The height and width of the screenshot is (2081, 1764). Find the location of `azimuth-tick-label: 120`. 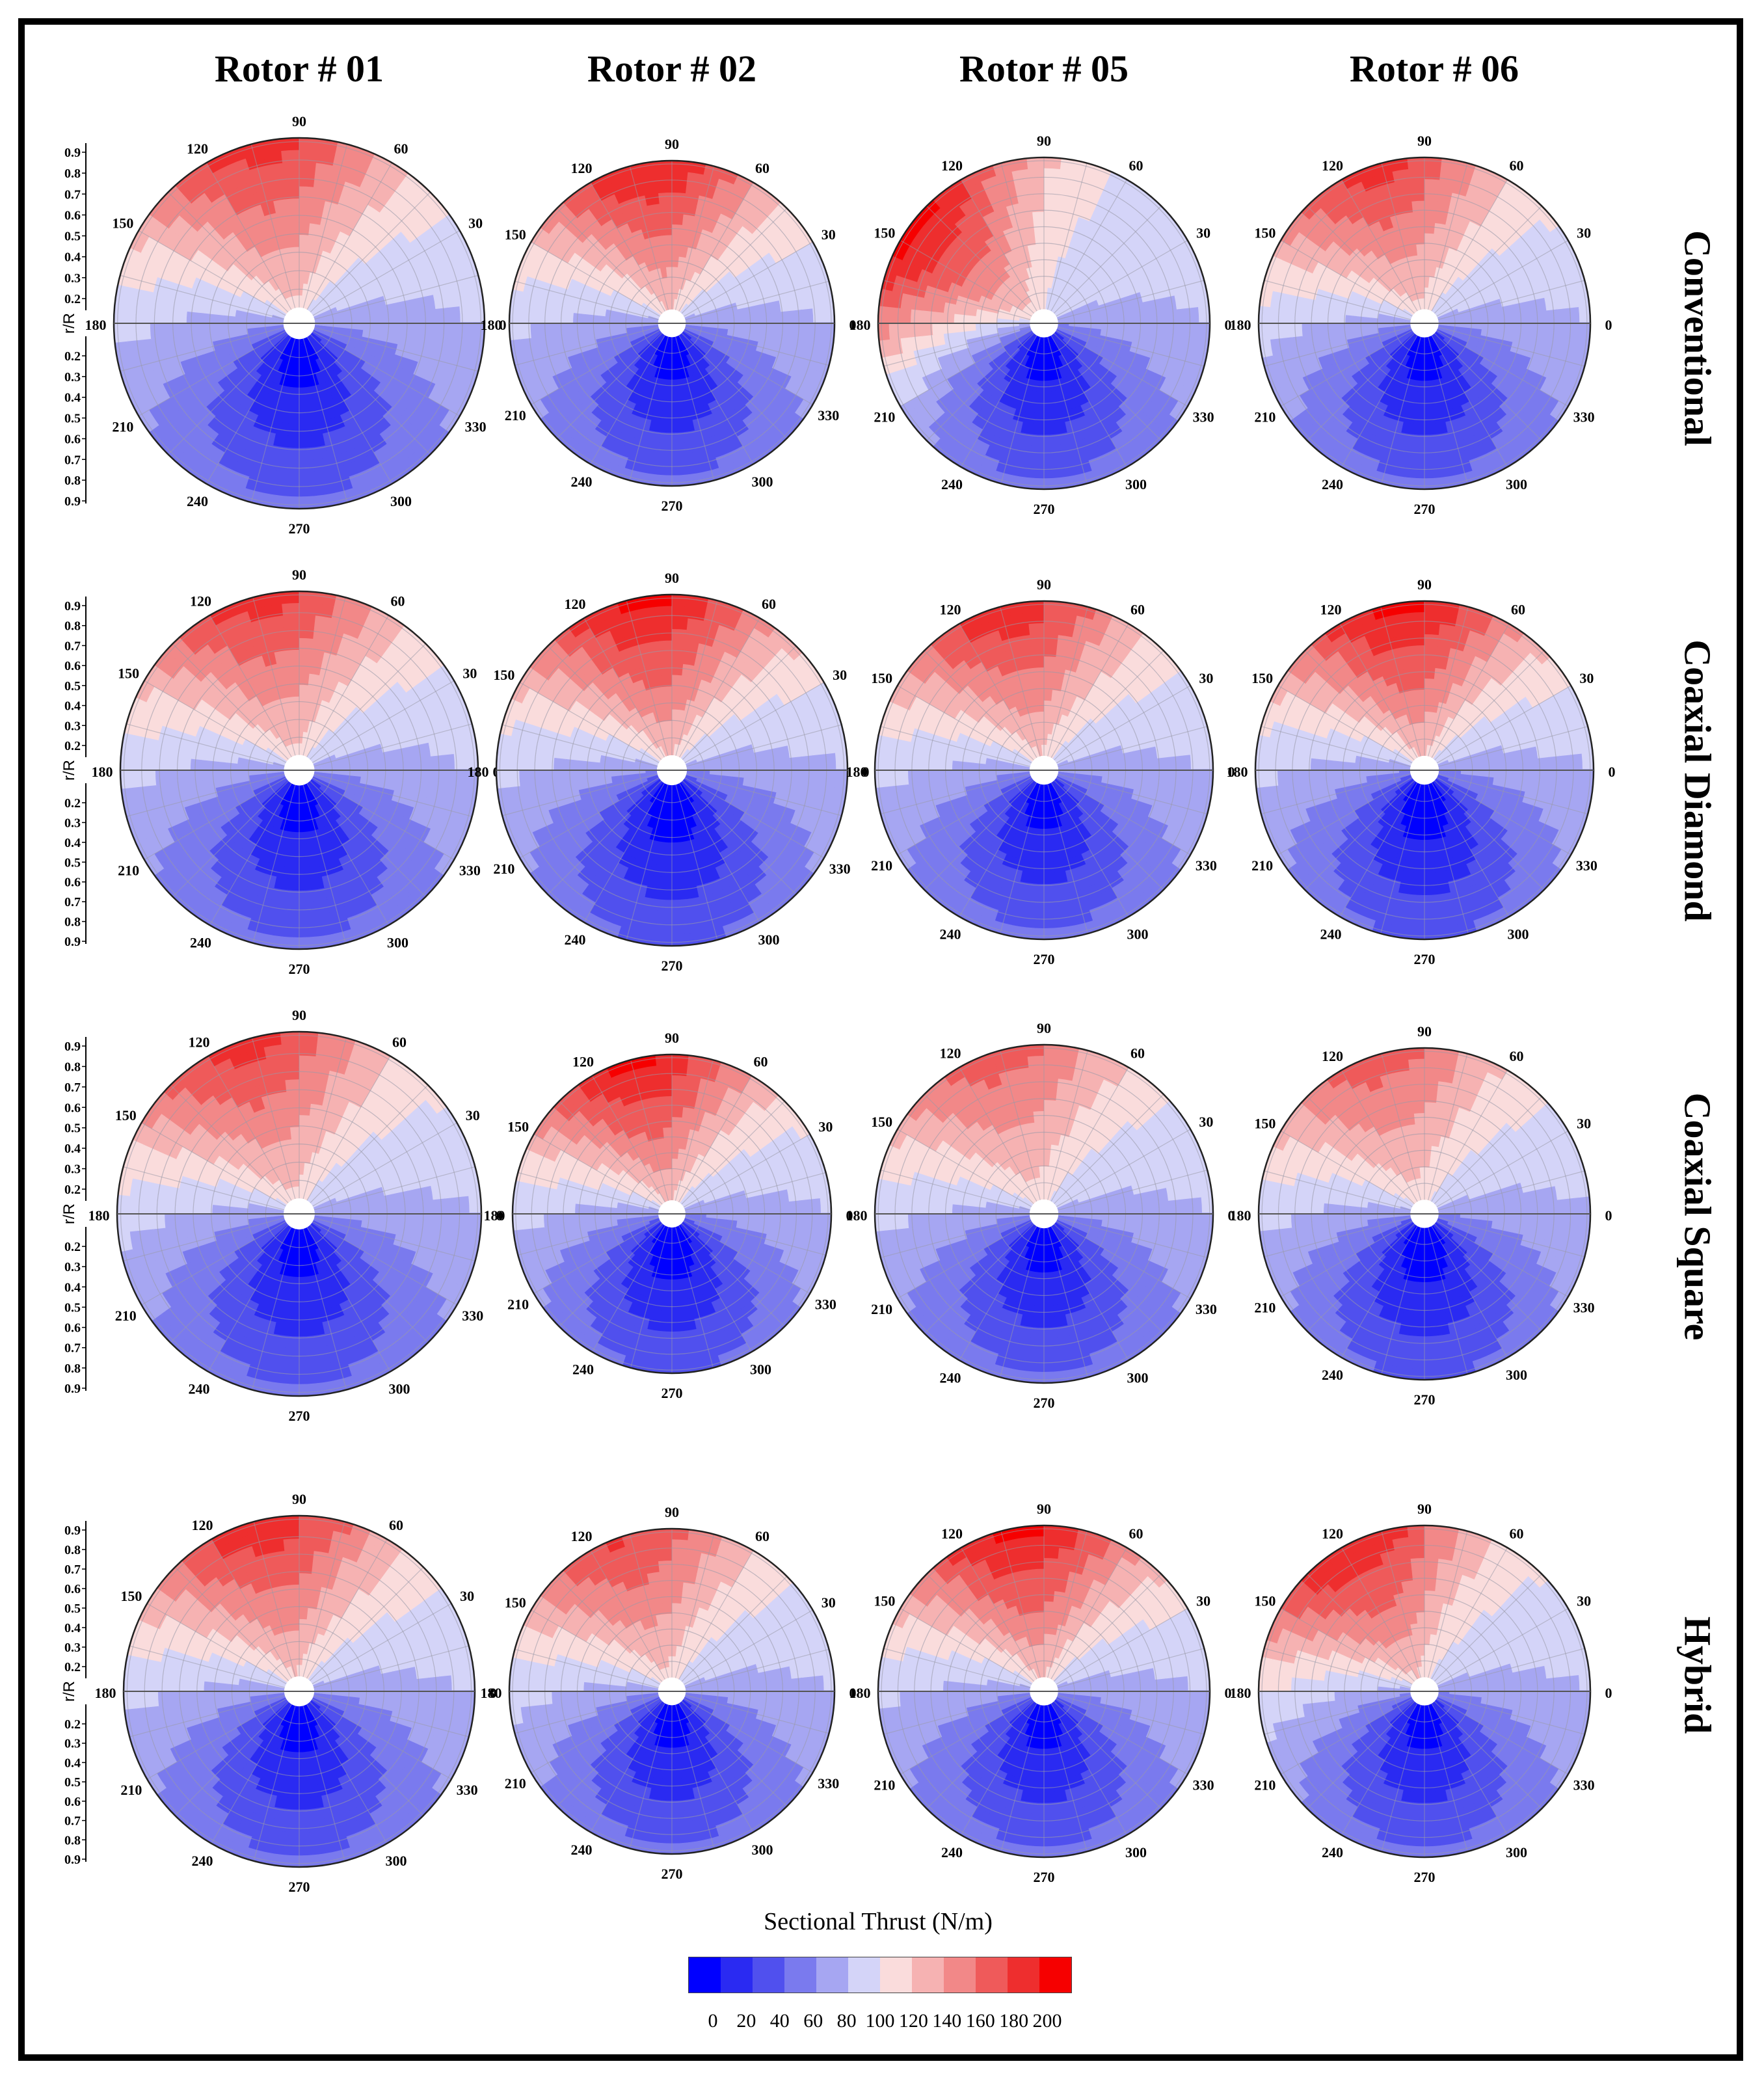

azimuth-tick-label: 120 is located at coordinates (952, 165).